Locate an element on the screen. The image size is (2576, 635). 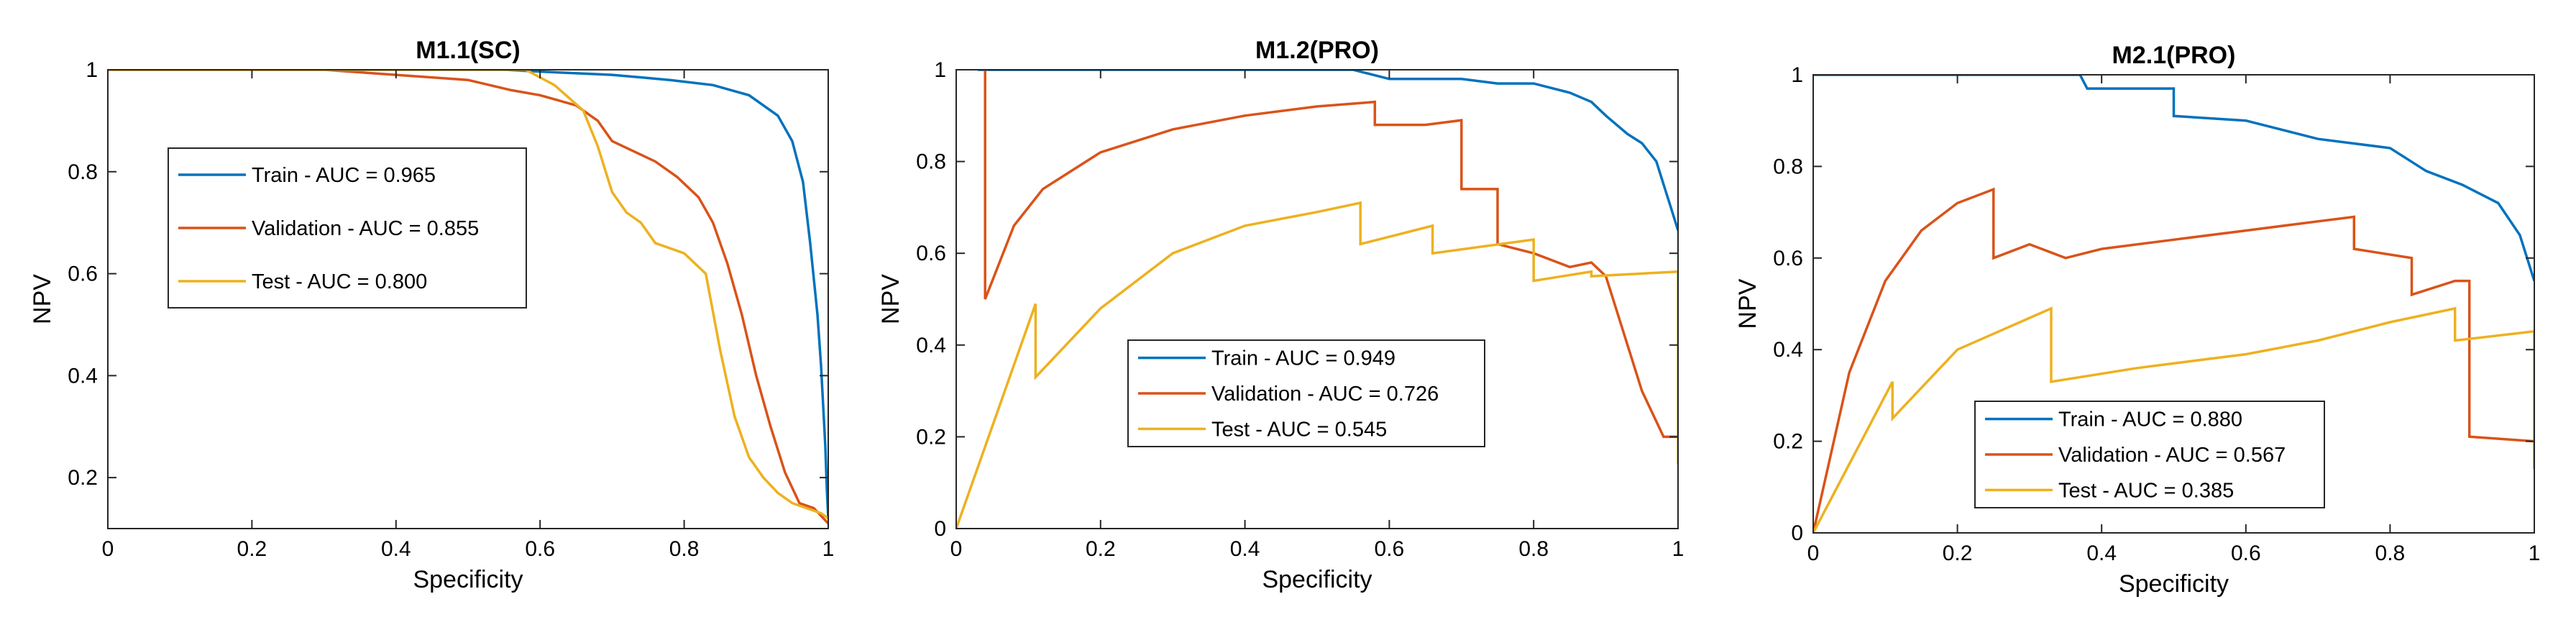
legend-entry-train: Train - AUC = 0.949 is located at coordinates (1303, 358).